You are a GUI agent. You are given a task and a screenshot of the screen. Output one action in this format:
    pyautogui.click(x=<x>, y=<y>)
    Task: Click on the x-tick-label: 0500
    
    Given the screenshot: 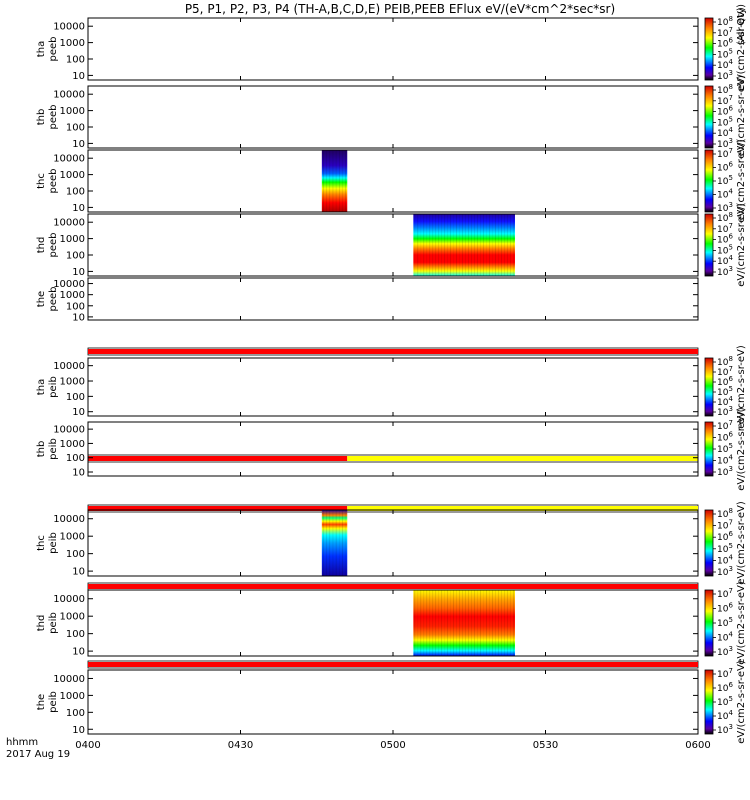 What is the action you would take?
    pyautogui.click(x=392, y=745)
    